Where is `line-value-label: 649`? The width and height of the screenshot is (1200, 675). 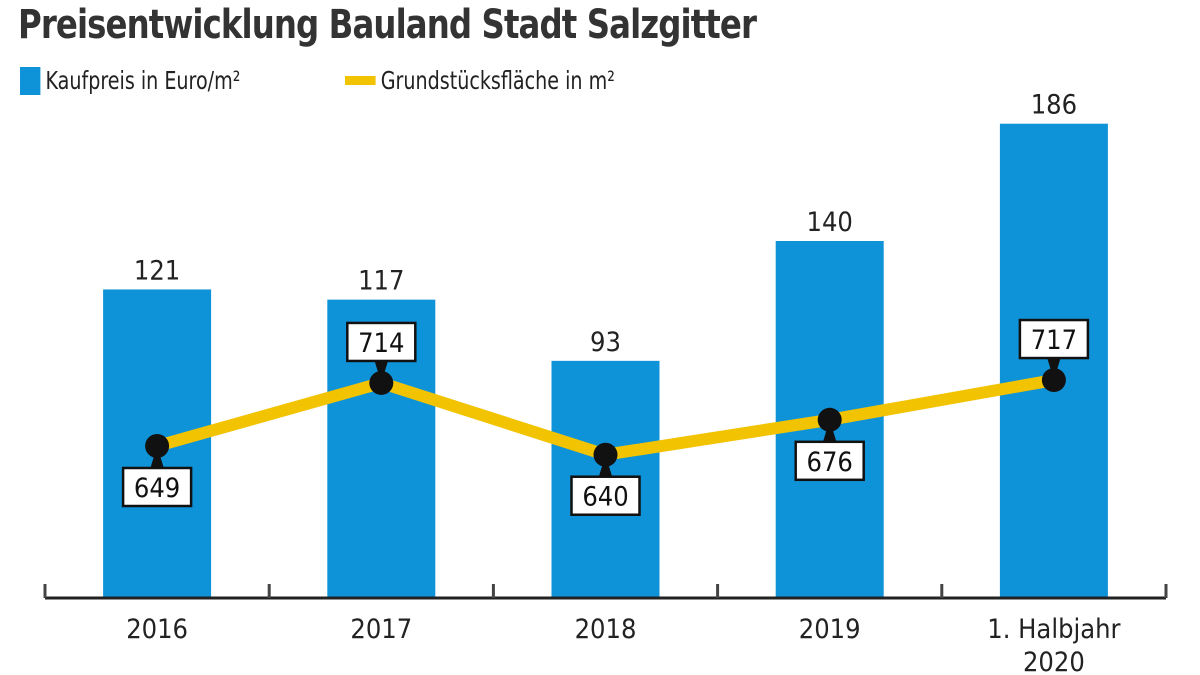 line-value-label: 649 is located at coordinates (157, 488).